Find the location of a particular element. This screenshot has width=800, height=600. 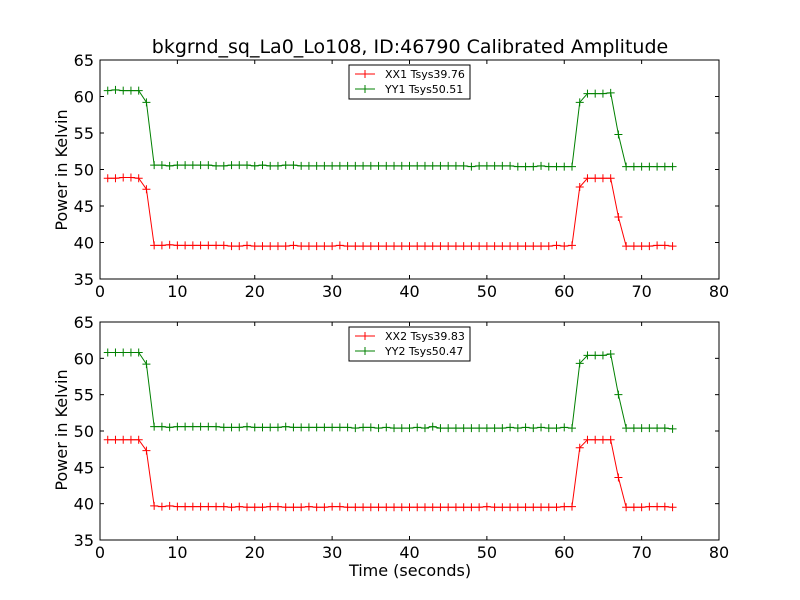

y-tick-label: 55 is located at coordinates (84, 395).